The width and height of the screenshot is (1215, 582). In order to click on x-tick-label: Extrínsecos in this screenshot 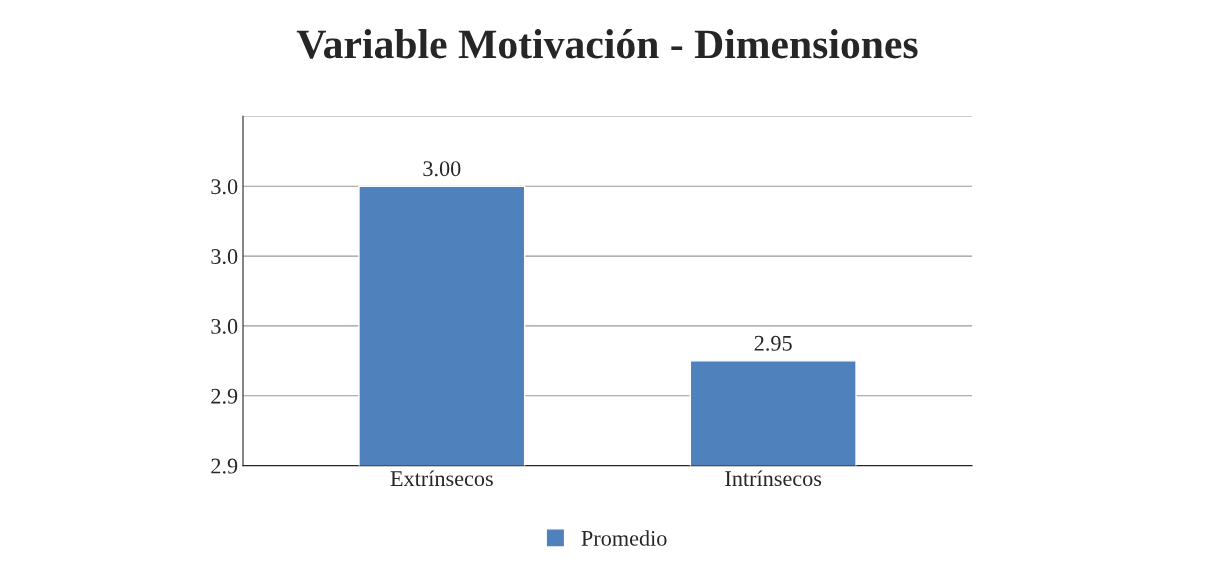, I will do `click(441, 478)`.